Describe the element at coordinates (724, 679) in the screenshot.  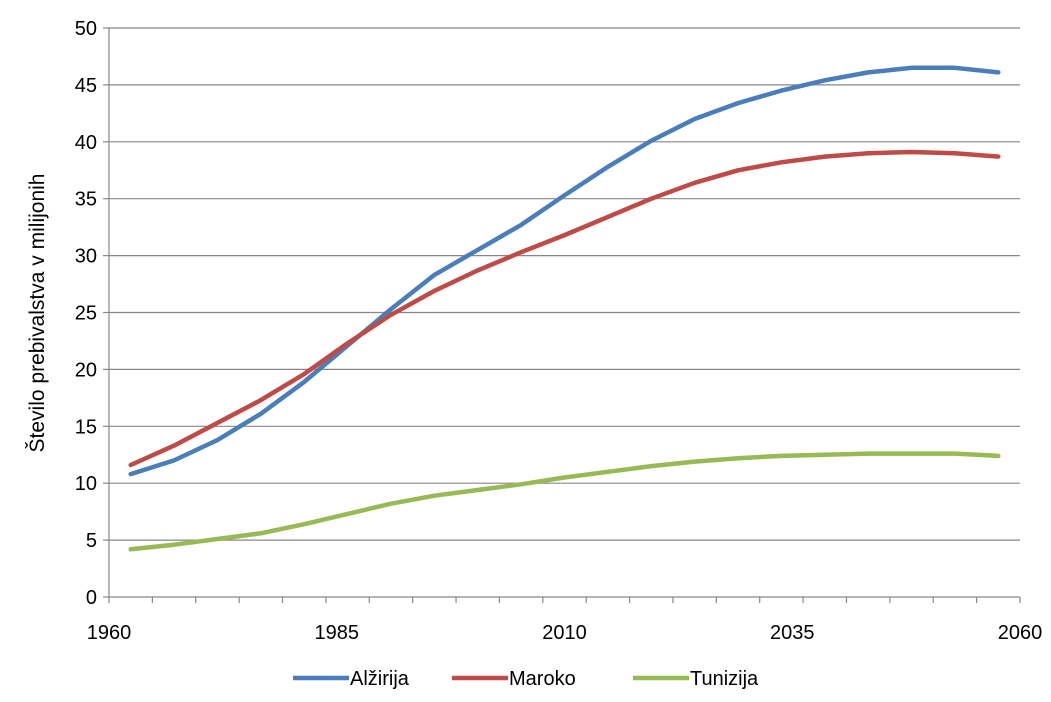
I see `legend-label: Tunizija` at that location.